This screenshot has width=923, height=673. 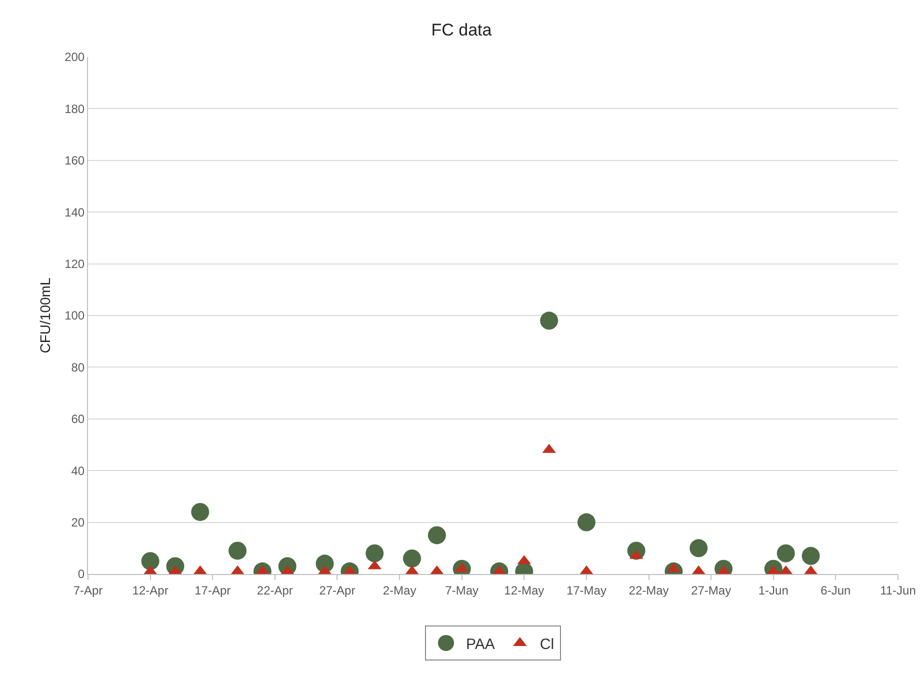 What do you see at coordinates (711, 590) in the screenshot?
I see `x-tick-label: 27-May` at bounding box center [711, 590].